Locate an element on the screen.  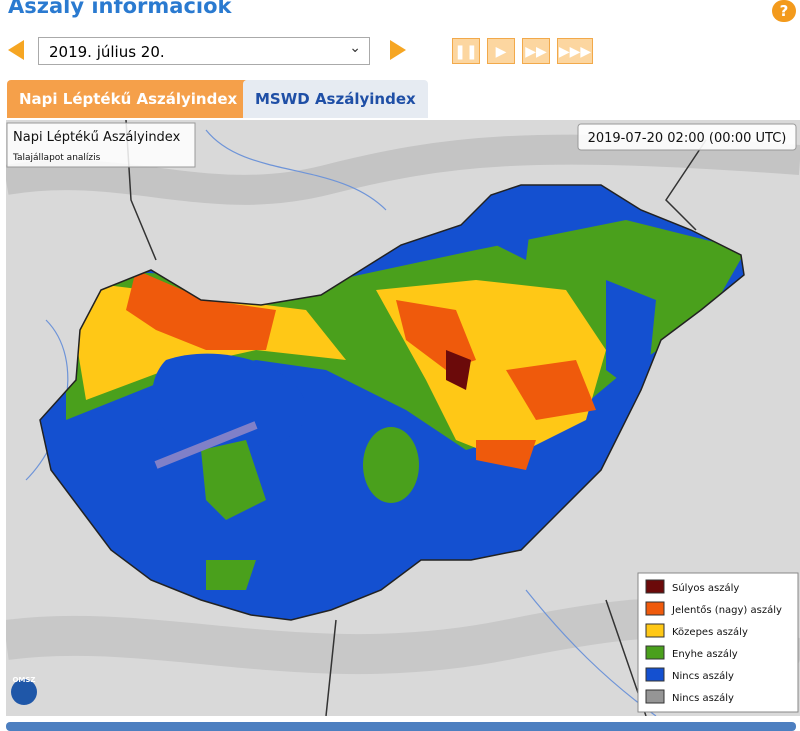
timestamp: 2019-07-20 02:00 (00:00 UTC) is located at coordinates (687, 138).